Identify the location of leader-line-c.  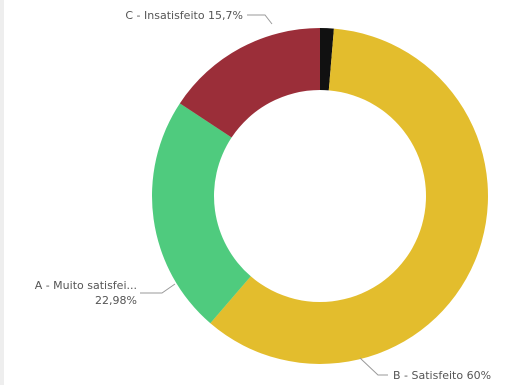
(260, 19).